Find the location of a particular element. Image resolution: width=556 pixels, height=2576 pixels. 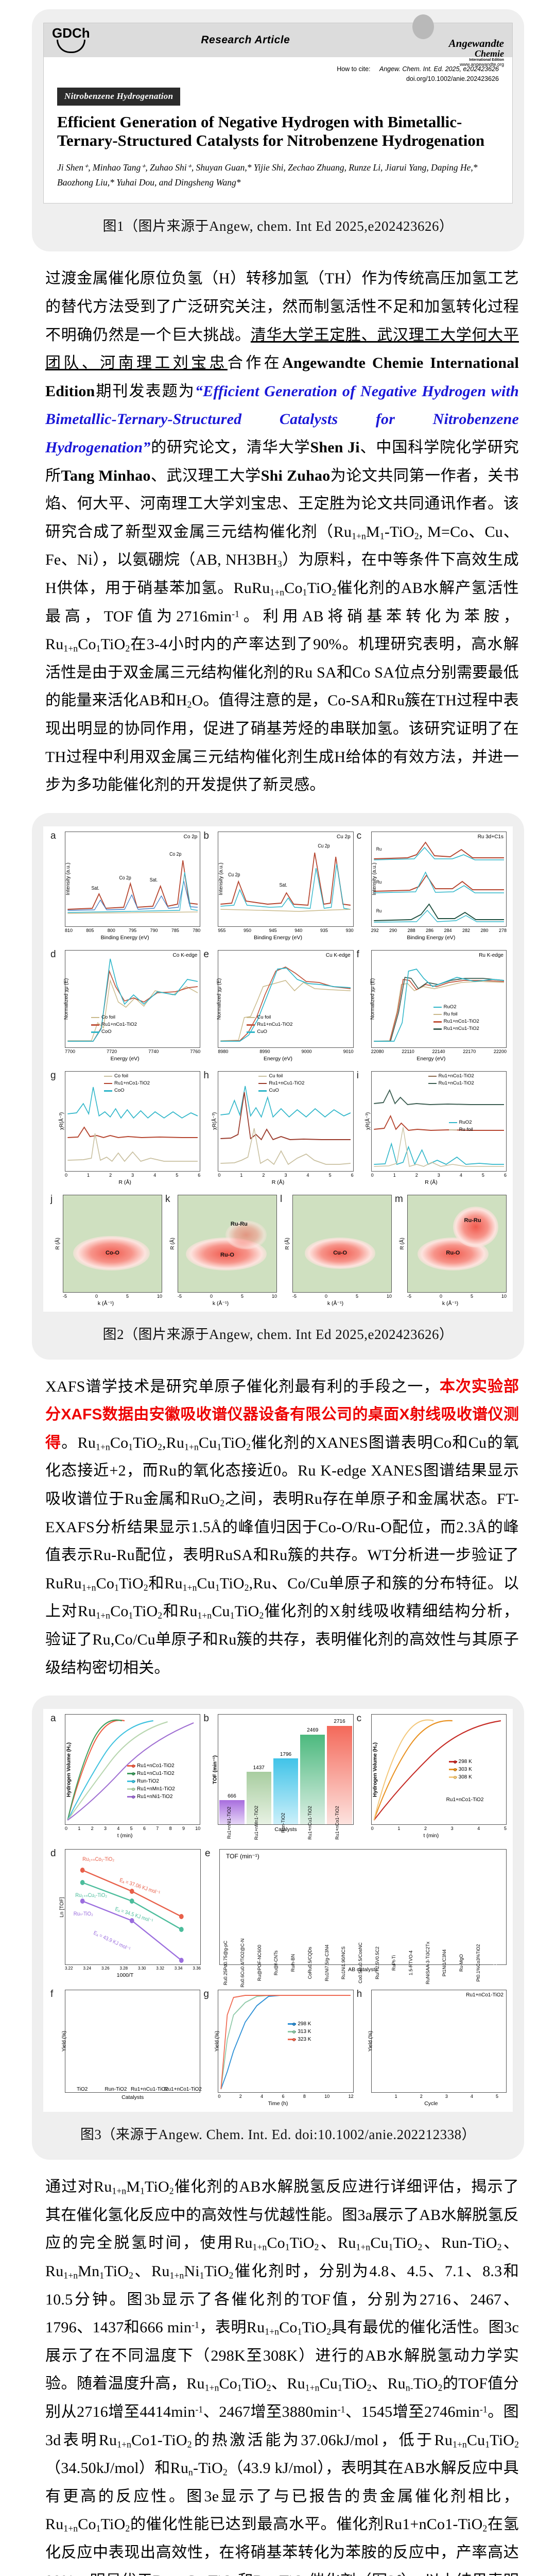

legend-item: 298 K is located at coordinates (299, 2024).